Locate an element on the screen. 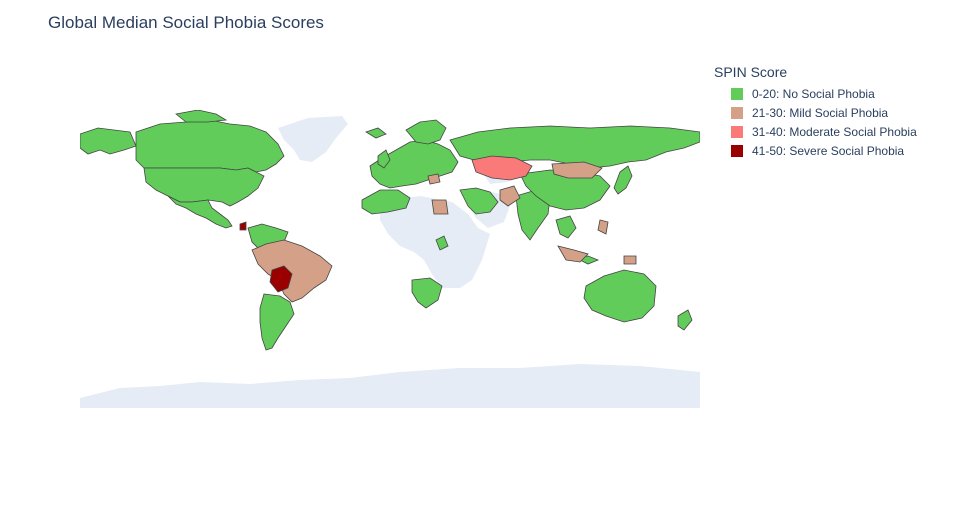 This screenshot has height=525, width=954. scandinavia is located at coordinates (426, 132).